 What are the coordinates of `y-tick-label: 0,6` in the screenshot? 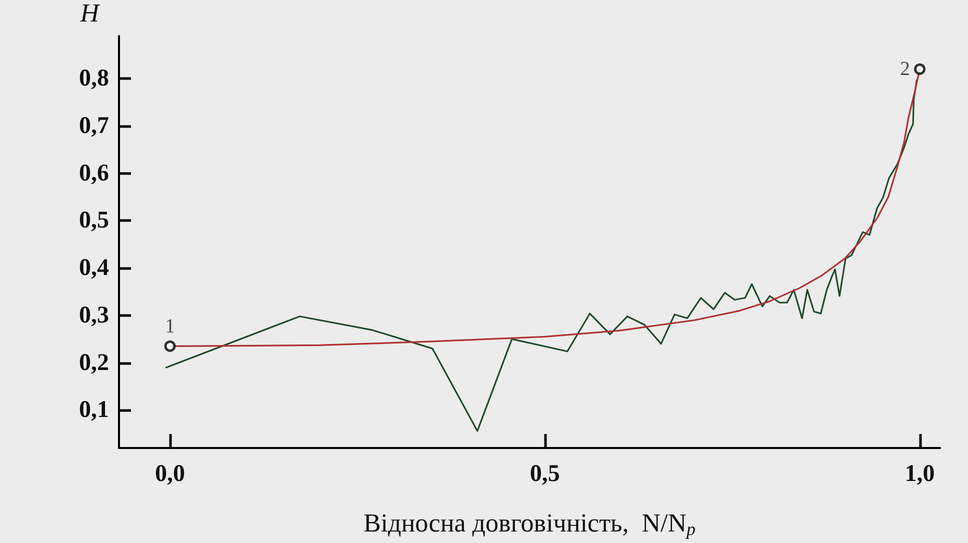 It's located at (94, 173).